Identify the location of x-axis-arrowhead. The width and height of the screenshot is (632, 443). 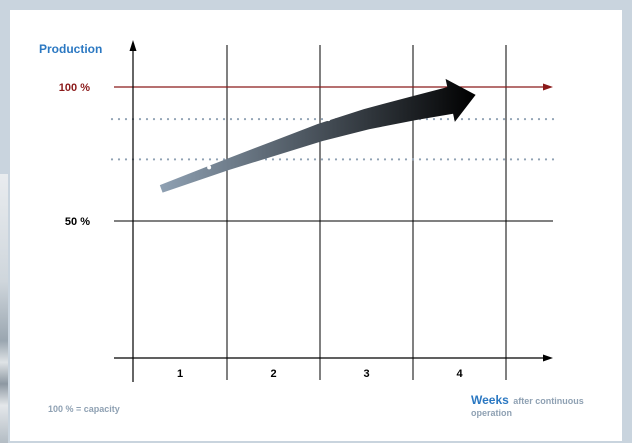
(548, 358).